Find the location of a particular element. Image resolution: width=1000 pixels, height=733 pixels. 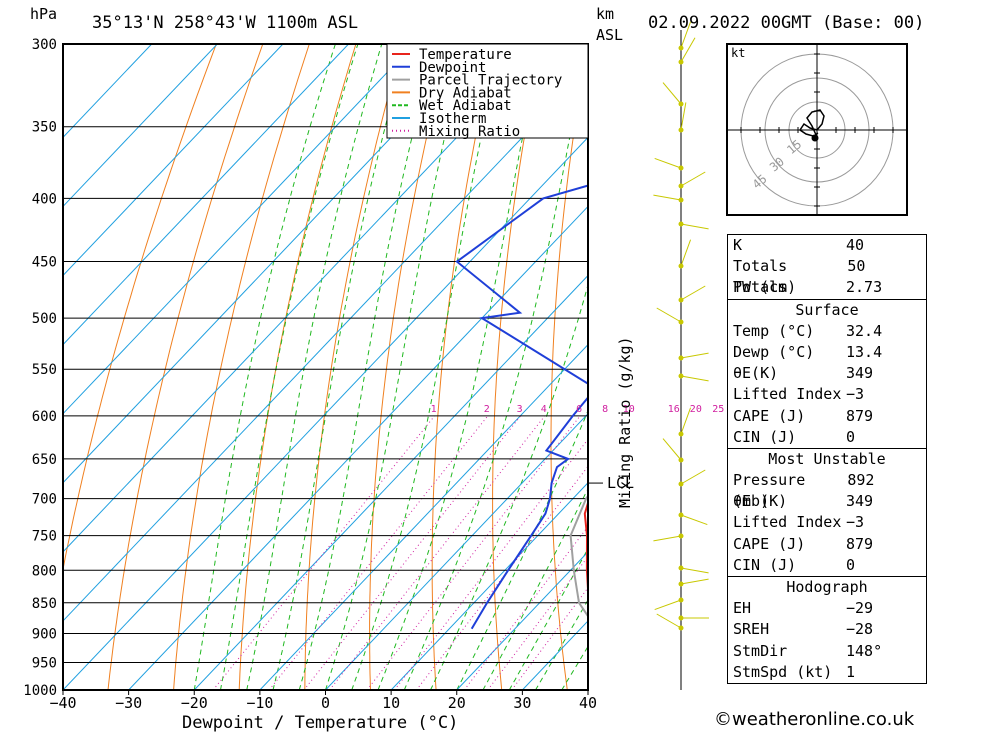

km-label: km is located at coordinates (605, 14).